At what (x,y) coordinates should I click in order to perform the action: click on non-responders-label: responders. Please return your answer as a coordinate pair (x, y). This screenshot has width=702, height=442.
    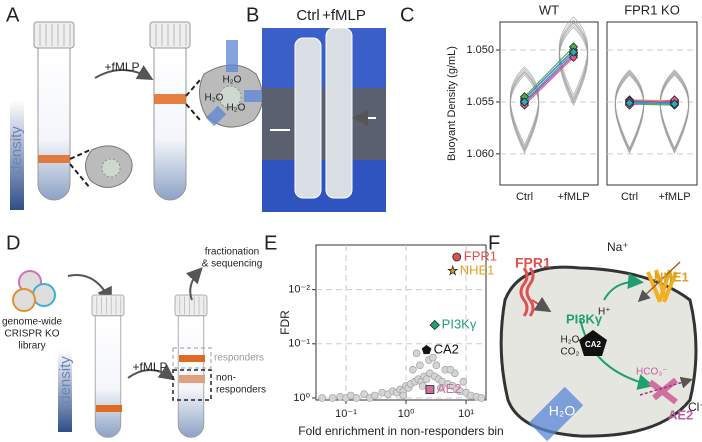
    Looking at the image, I should click on (241, 390).